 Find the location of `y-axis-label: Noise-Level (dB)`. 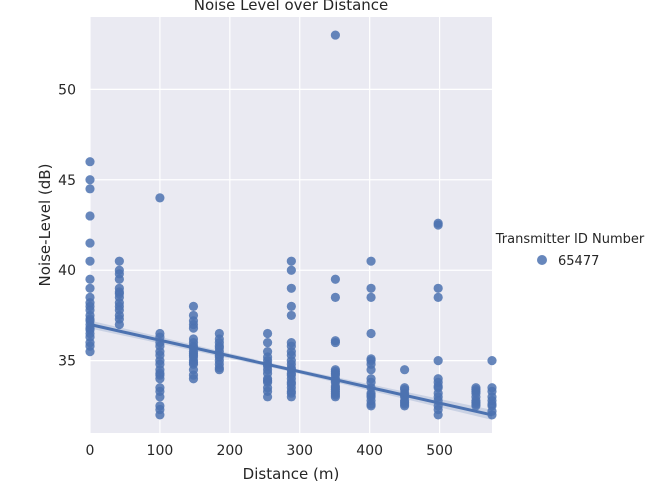

y-axis-label: Noise-Level (dB) is located at coordinates (45, 225).